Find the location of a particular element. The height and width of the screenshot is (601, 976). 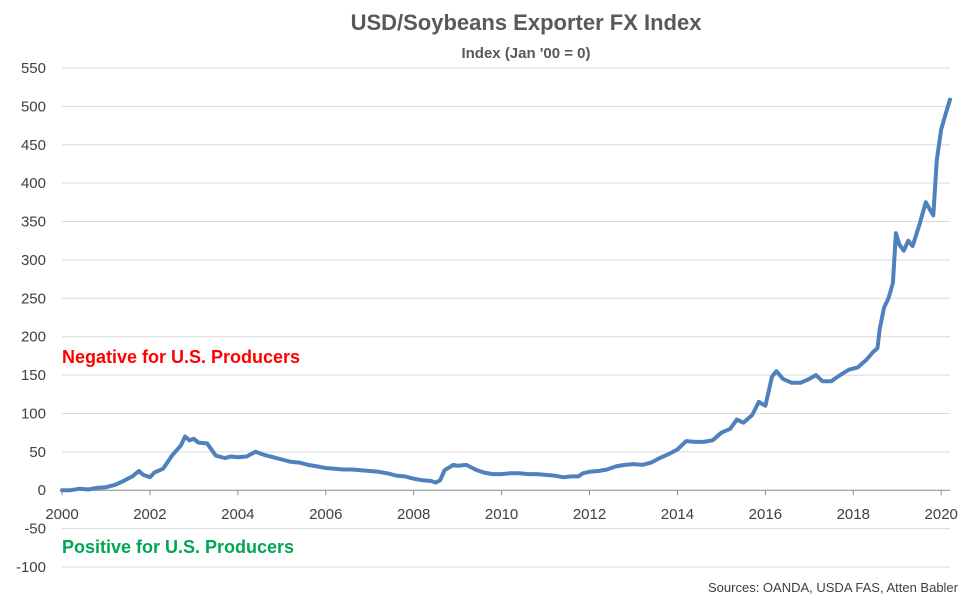

y-tick-label: 400 is located at coordinates (33, 183).